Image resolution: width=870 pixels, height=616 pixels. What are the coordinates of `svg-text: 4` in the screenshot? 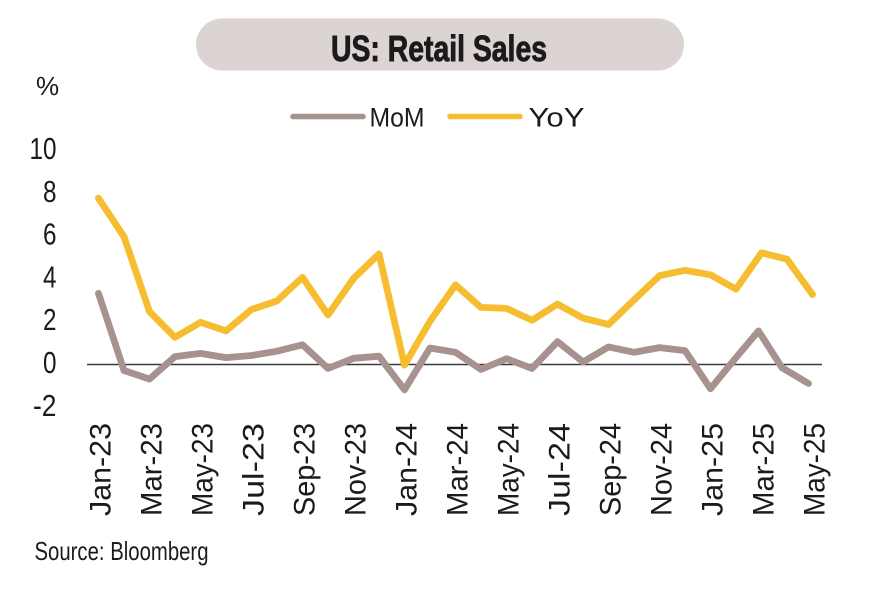 It's located at (50, 276).